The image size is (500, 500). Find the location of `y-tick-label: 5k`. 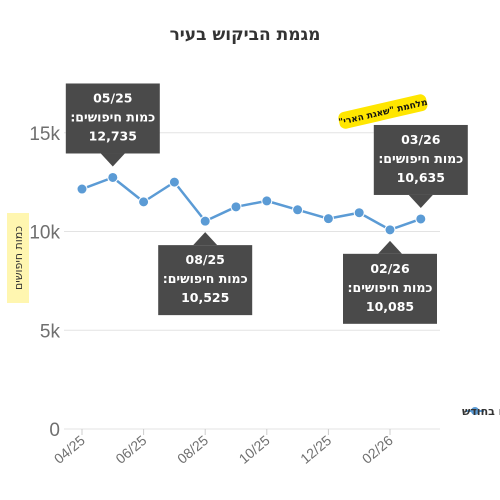

y-tick-label: 5k is located at coordinates (50, 331).